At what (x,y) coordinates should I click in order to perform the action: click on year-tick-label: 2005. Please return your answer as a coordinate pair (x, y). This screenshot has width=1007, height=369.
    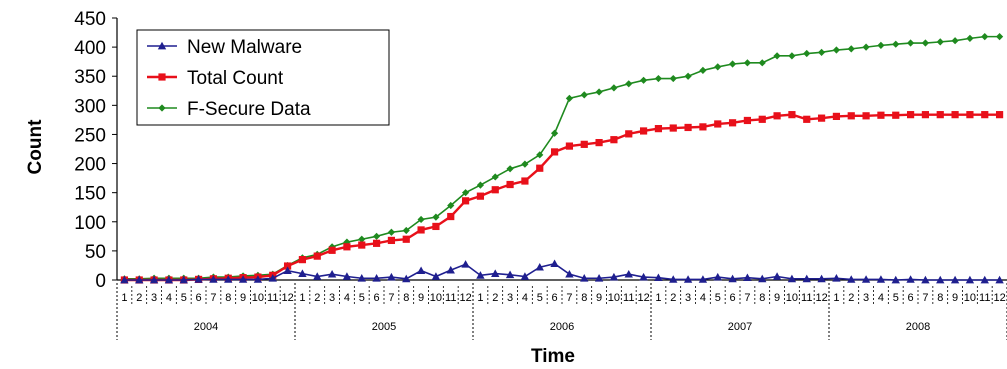
    Looking at the image, I should click on (384, 327).